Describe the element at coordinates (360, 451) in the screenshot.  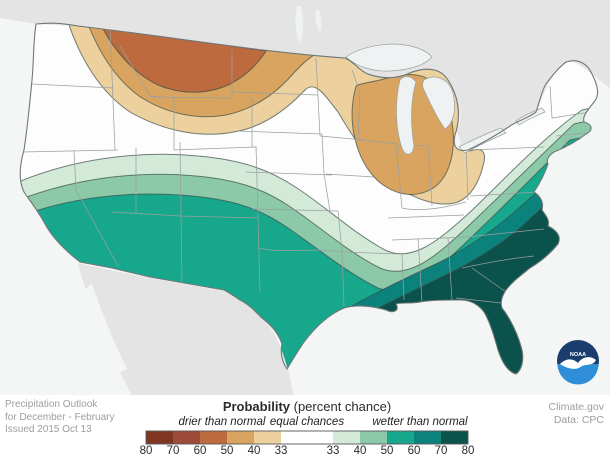
I see `tick-wetter-40: 40` at that location.